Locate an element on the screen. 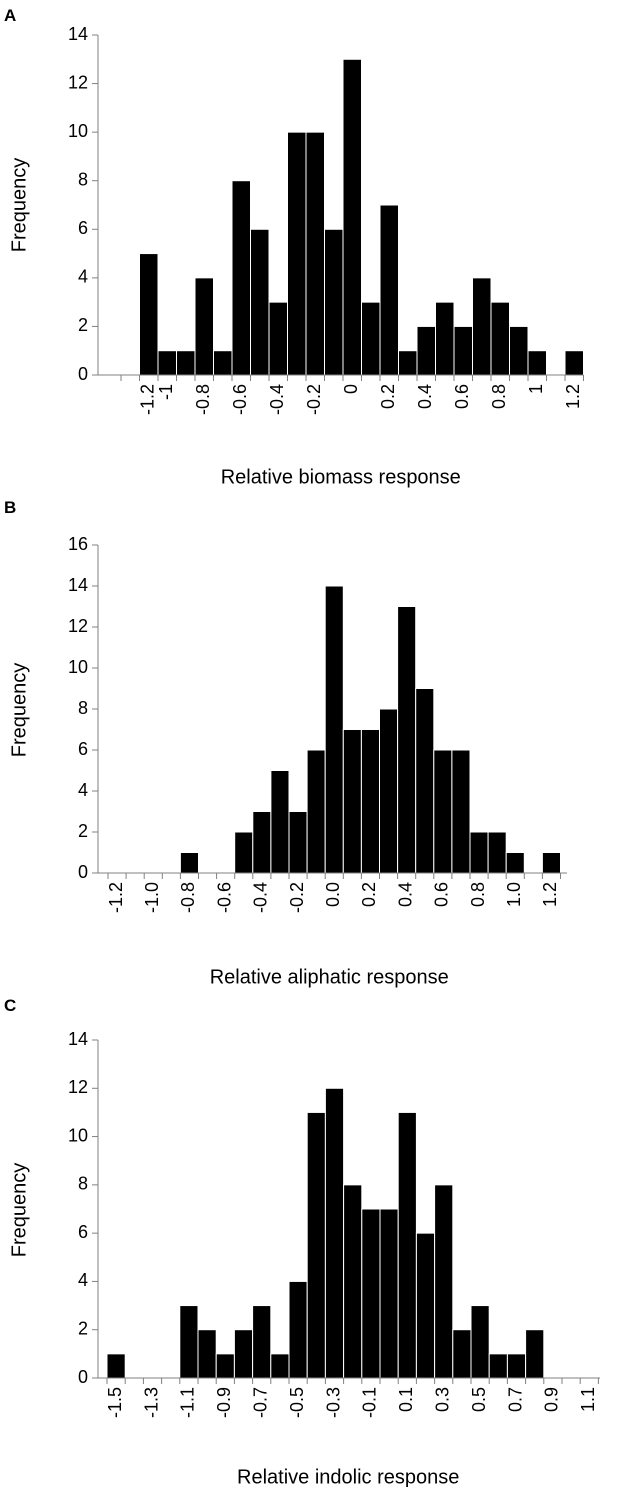  x-tick-label: -0.4 is located at coordinates (261, 897).